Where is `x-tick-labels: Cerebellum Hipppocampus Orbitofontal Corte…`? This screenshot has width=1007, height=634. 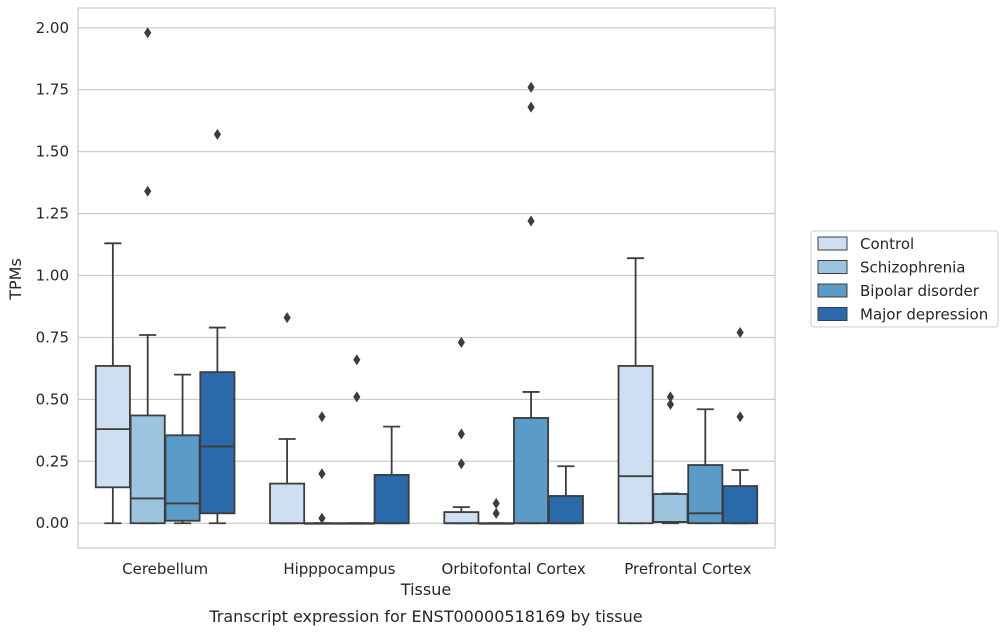
x-tick-labels: Cerebellum Hipppocampus Orbitofontal Corte… is located at coordinates (436, 569).